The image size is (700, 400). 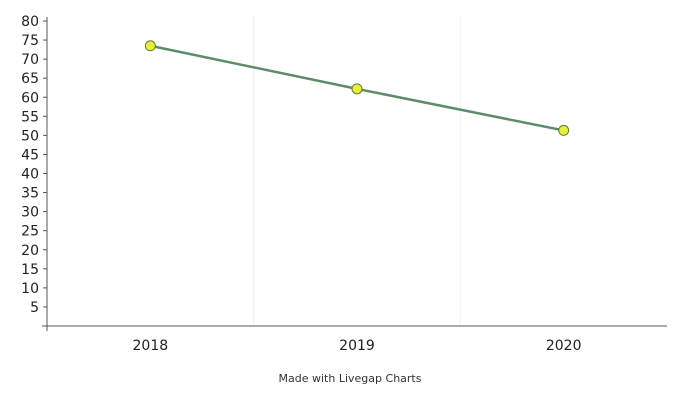 What do you see at coordinates (30, 213) in the screenshot?
I see `y-tick-label: 30` at bounding box center [30, 213].